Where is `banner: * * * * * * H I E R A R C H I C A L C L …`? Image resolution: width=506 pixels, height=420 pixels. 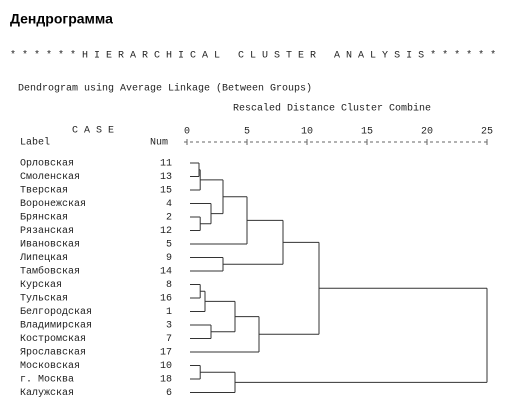
banner: * * * * * * H I E R A R C H I C A L C L … is located at coordinates (253, 56).